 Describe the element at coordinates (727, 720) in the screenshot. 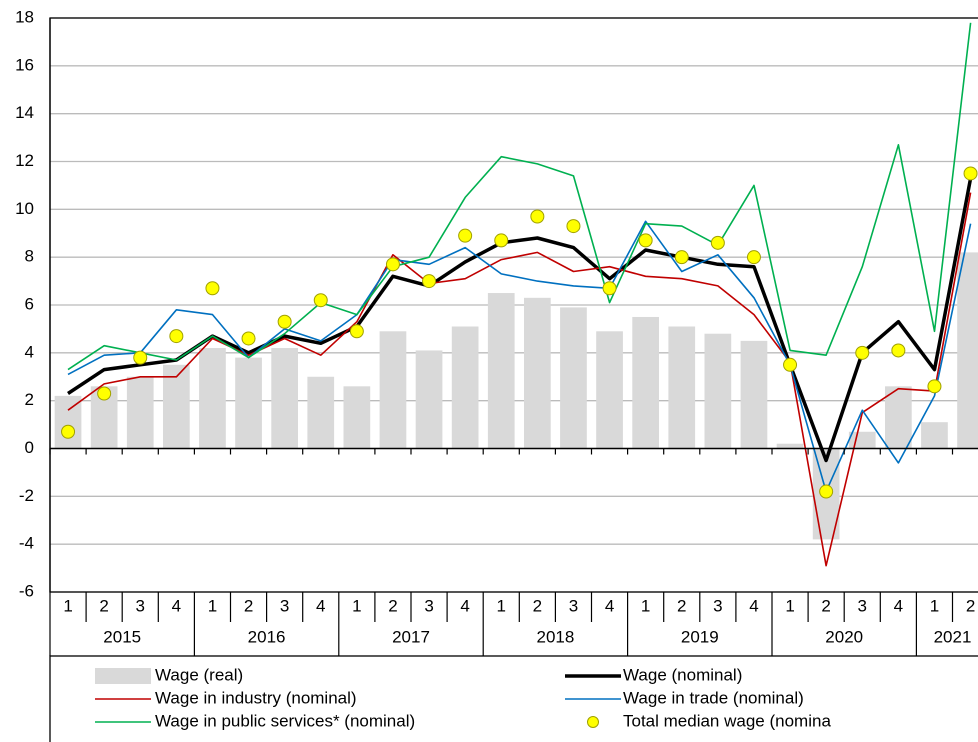

I see `legend-label: Total median wage (nomina` at that location.